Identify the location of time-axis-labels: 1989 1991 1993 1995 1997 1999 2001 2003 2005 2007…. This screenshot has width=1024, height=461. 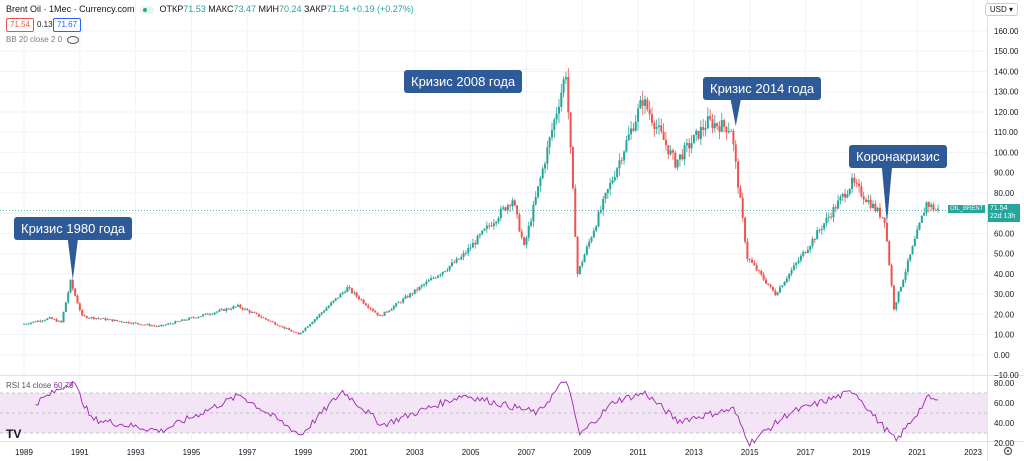
(498, 452).